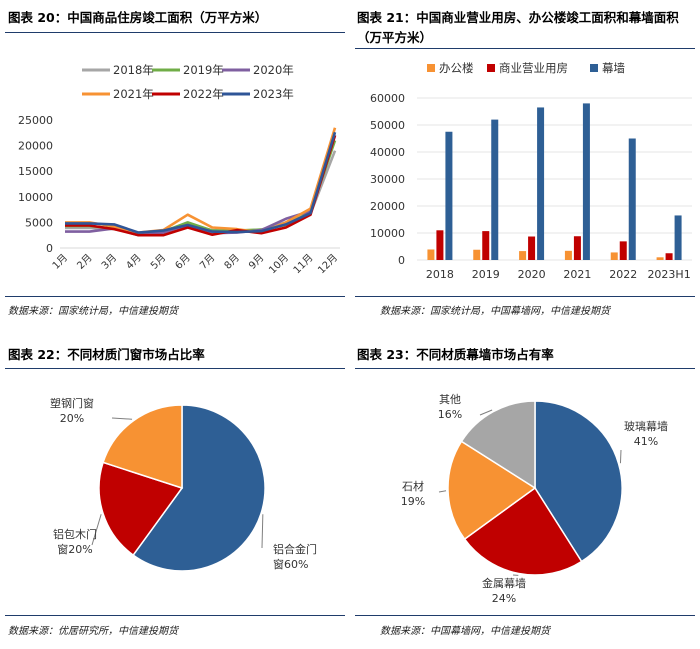 This screenshot has width=700, height=649. What do you see at coordinates (577, 274) in the screenshot?
I see `x-tick-label: 2021` at bounding box center [577, 274].